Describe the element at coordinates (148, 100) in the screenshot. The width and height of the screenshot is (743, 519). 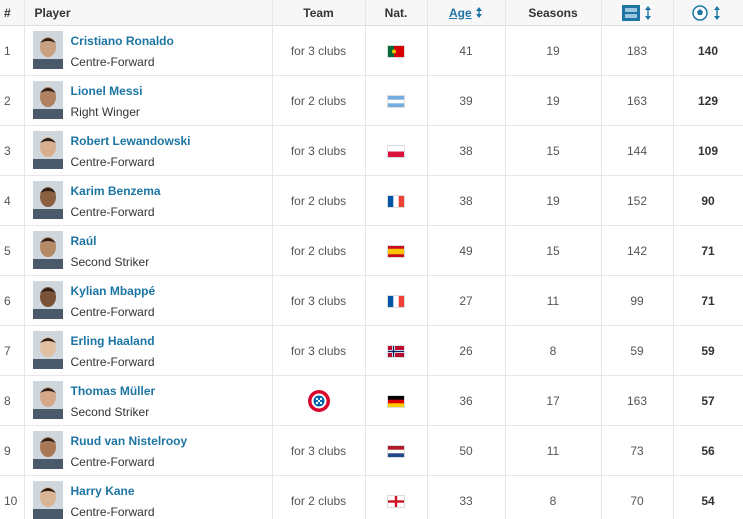
I see `player-cell: Lionel Messi Right Winger` at that location.